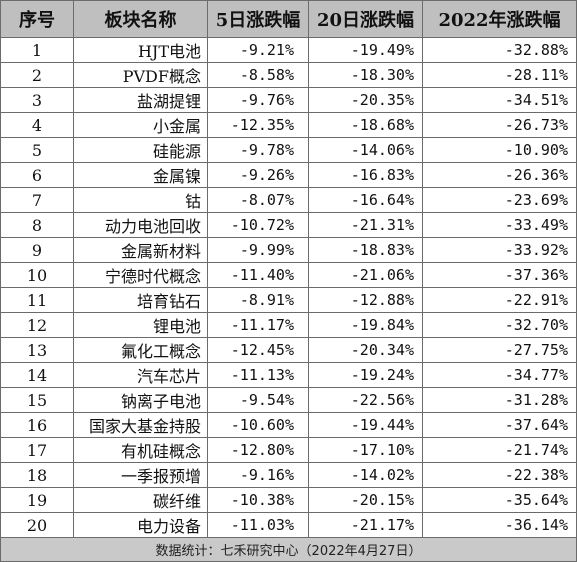 Image resolution: width=577 pixels, height=562 pixels. What do you see at coordinates (37, 19) in the screenshot?
I see `header-index: 序号` at bounding box center [37, 19].